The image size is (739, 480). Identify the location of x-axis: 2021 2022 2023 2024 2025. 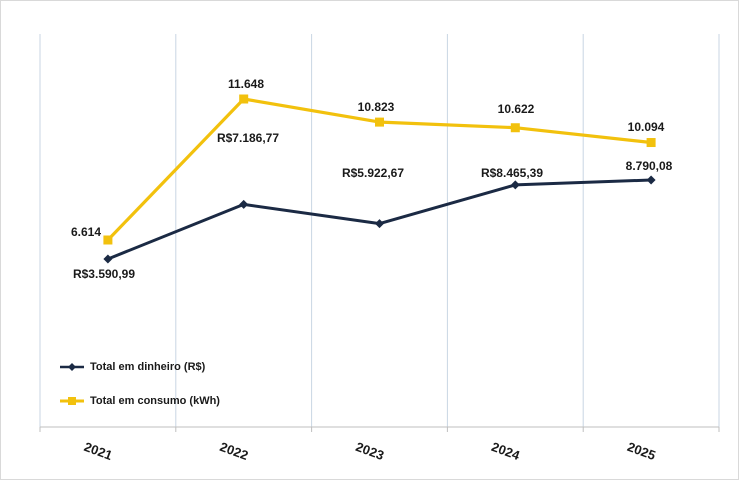
(379, 444).